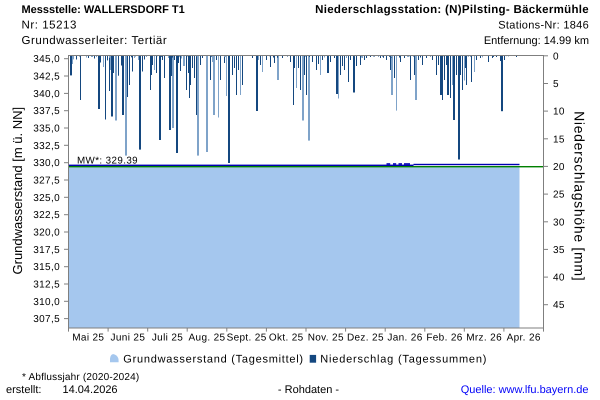 The width and height of the screenshot is (600, 400). I want to click on svg-text: 340,0, so click(46, 94).